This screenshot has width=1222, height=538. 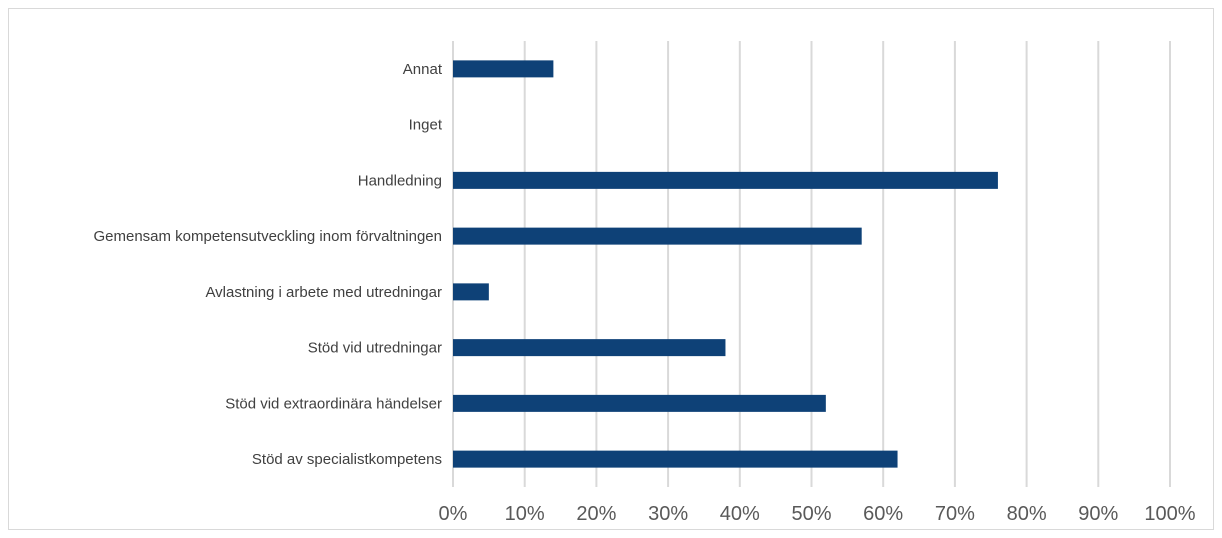 What do you see at coordinates (1027, 514) in the screenshot?
I see `x-tick-label: 80%` at bounding box center [1027, 514].